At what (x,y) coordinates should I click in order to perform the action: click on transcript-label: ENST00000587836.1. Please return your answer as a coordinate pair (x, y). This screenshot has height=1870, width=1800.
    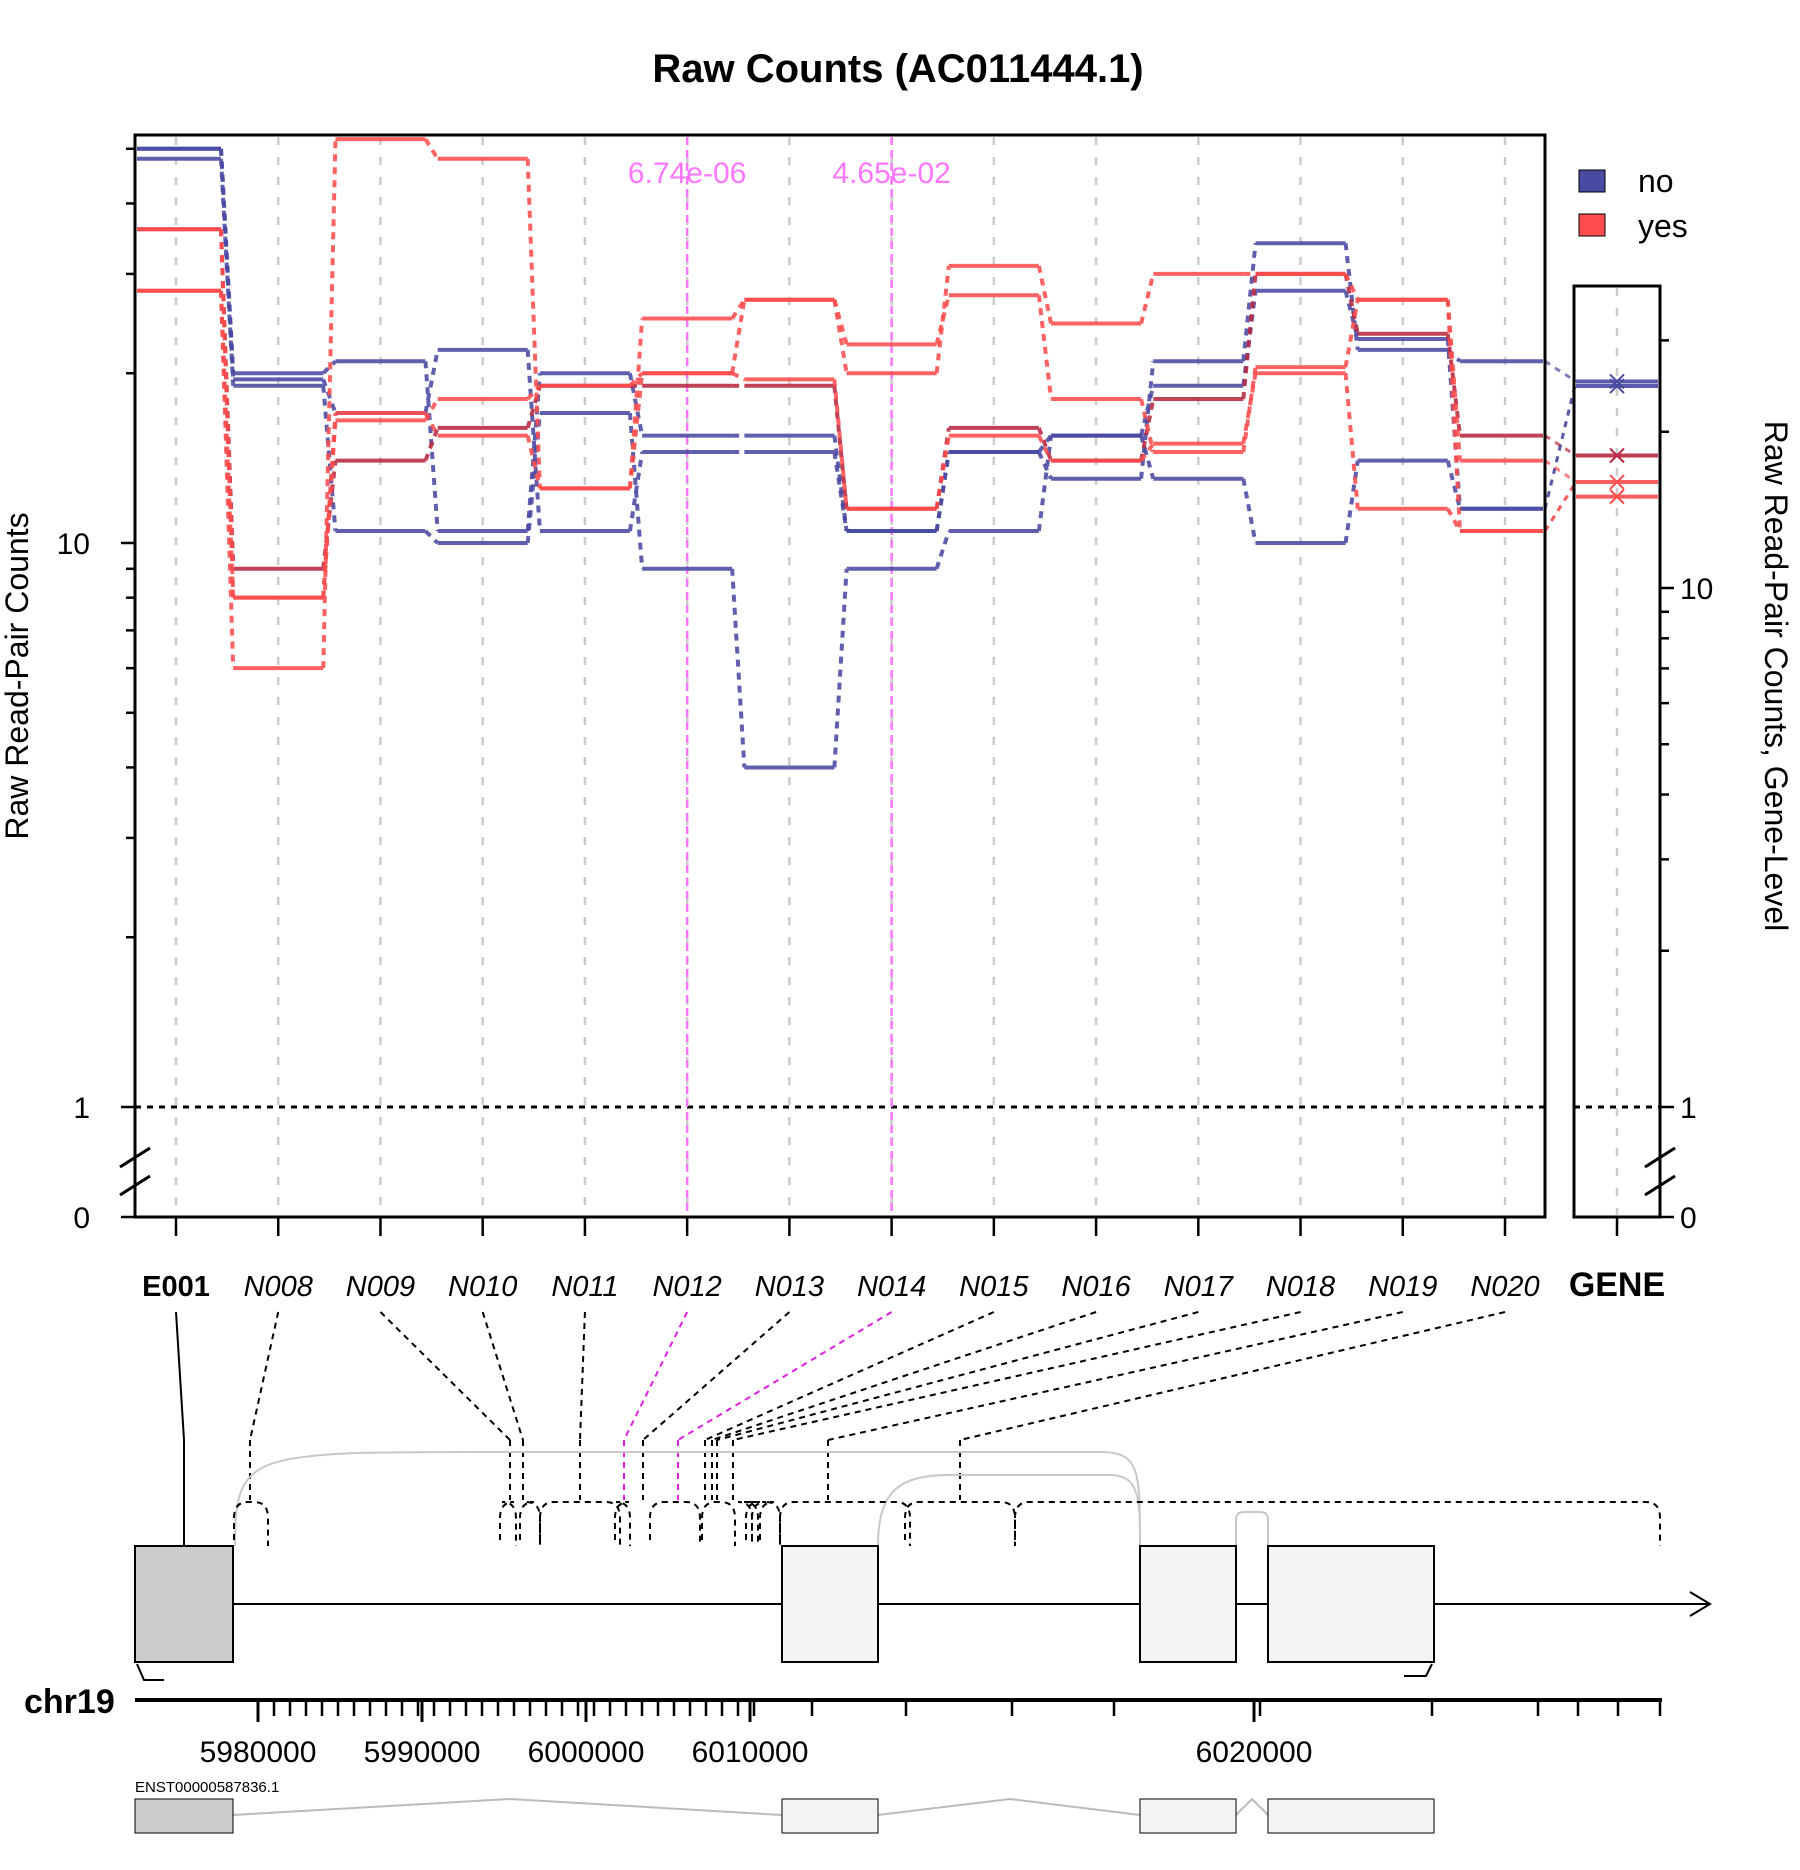
    Looking at the image, I should click on (207, 1787).